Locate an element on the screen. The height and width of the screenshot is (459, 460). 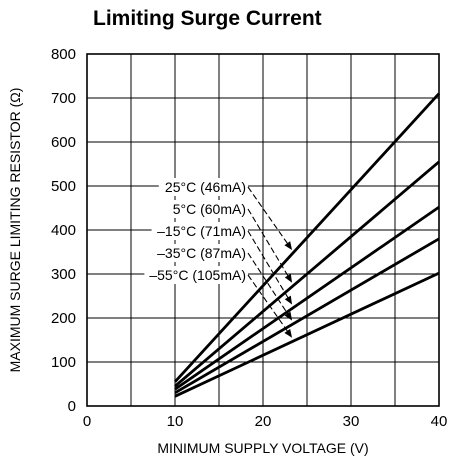
x-axis-label: MINIMUM SUPPLY VOLTAGE (V) is located at coordinates (262, 448).